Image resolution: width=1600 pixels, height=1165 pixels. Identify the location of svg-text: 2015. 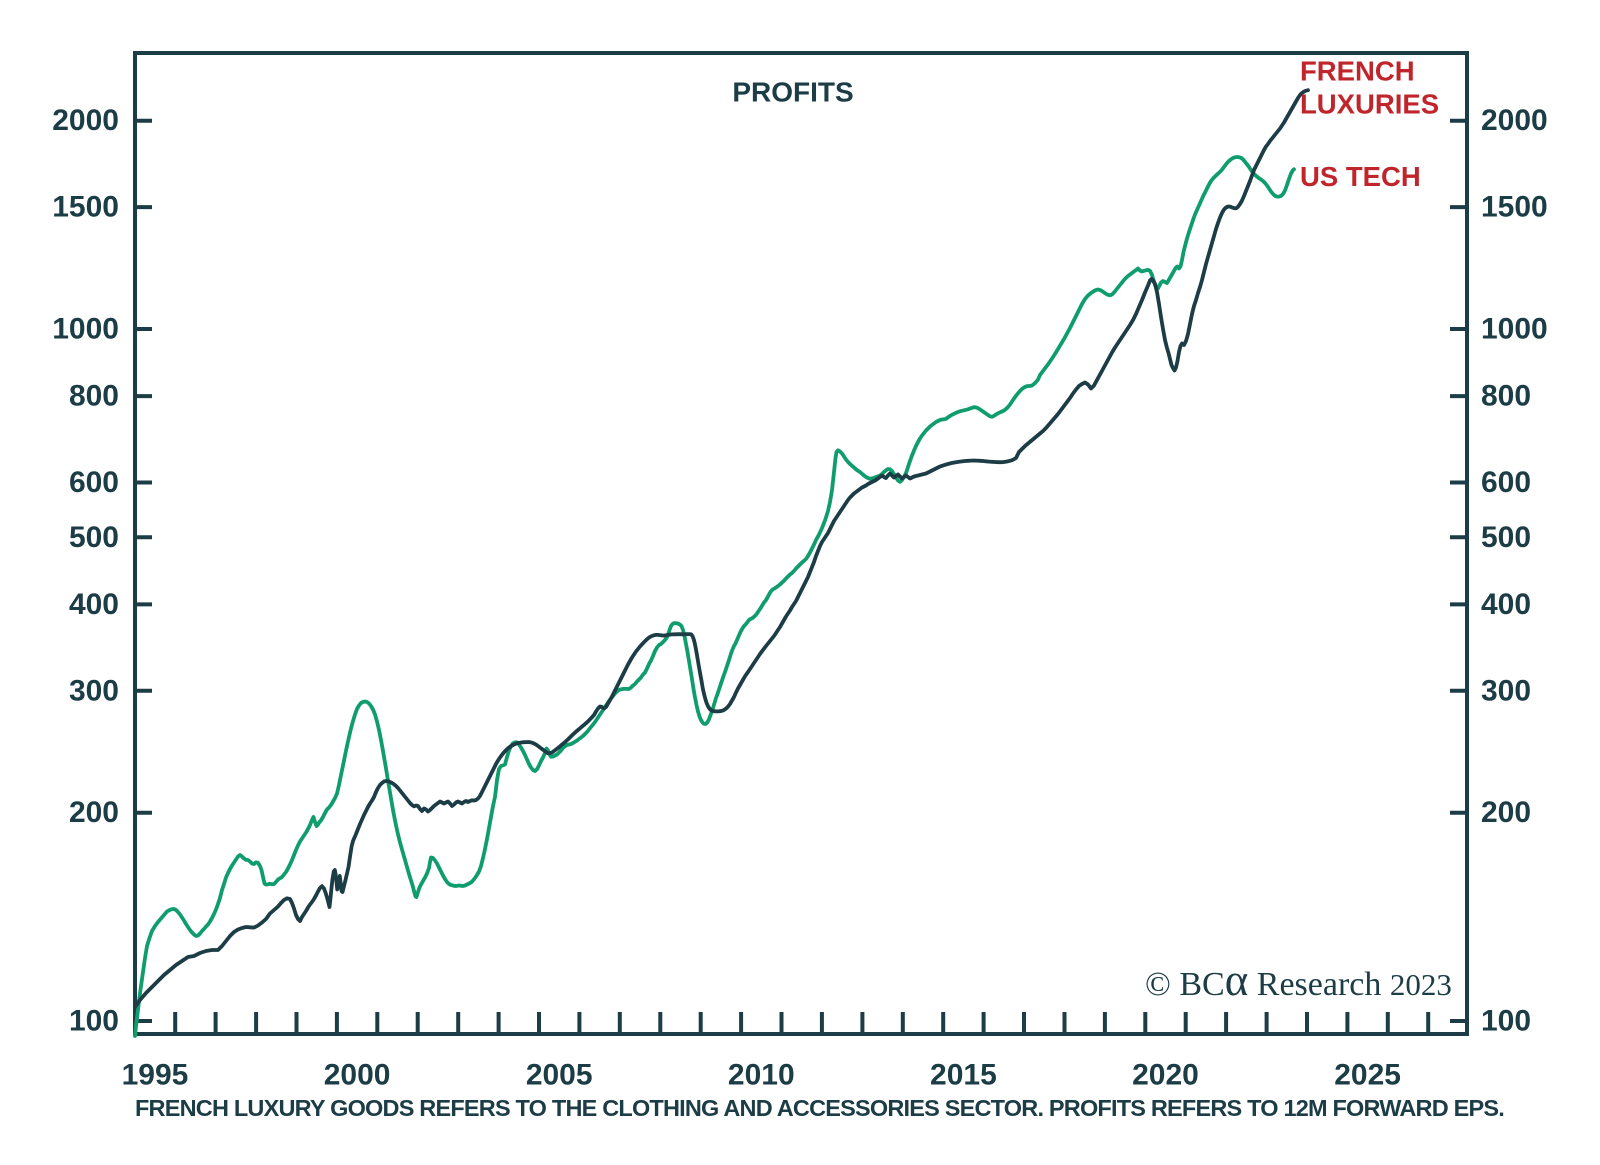
(963, 1075).